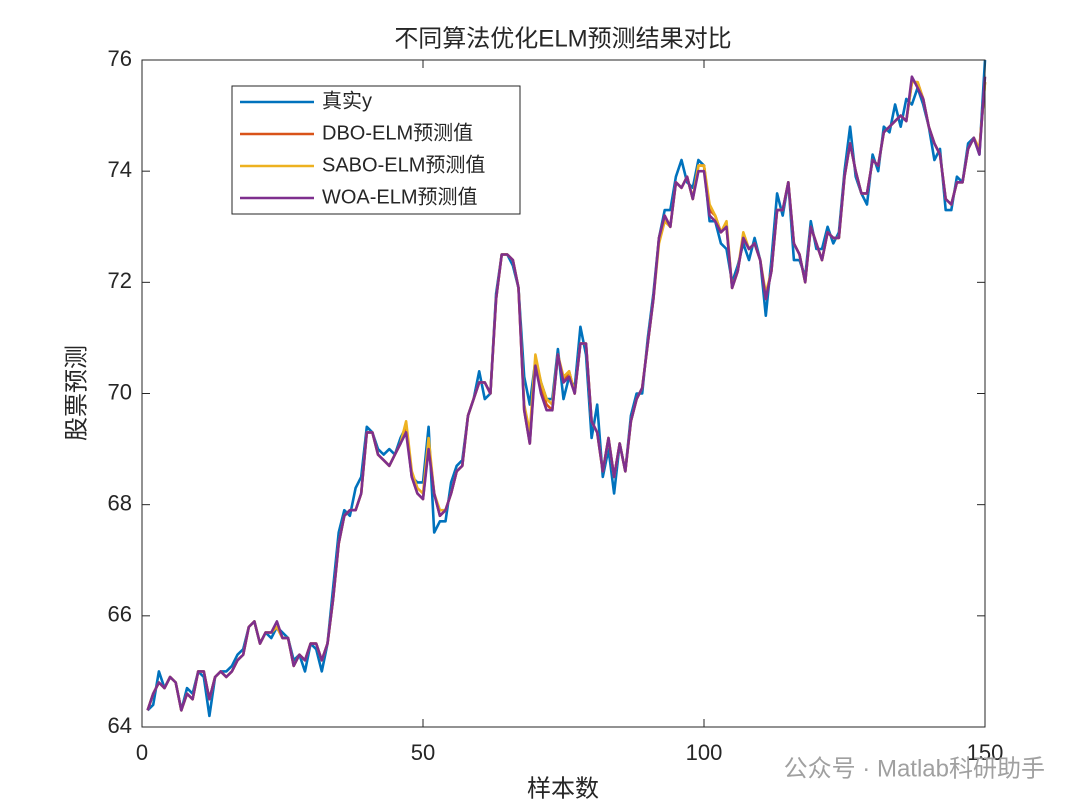  I want to click on y-tick-label: 64, so click(120, 725).